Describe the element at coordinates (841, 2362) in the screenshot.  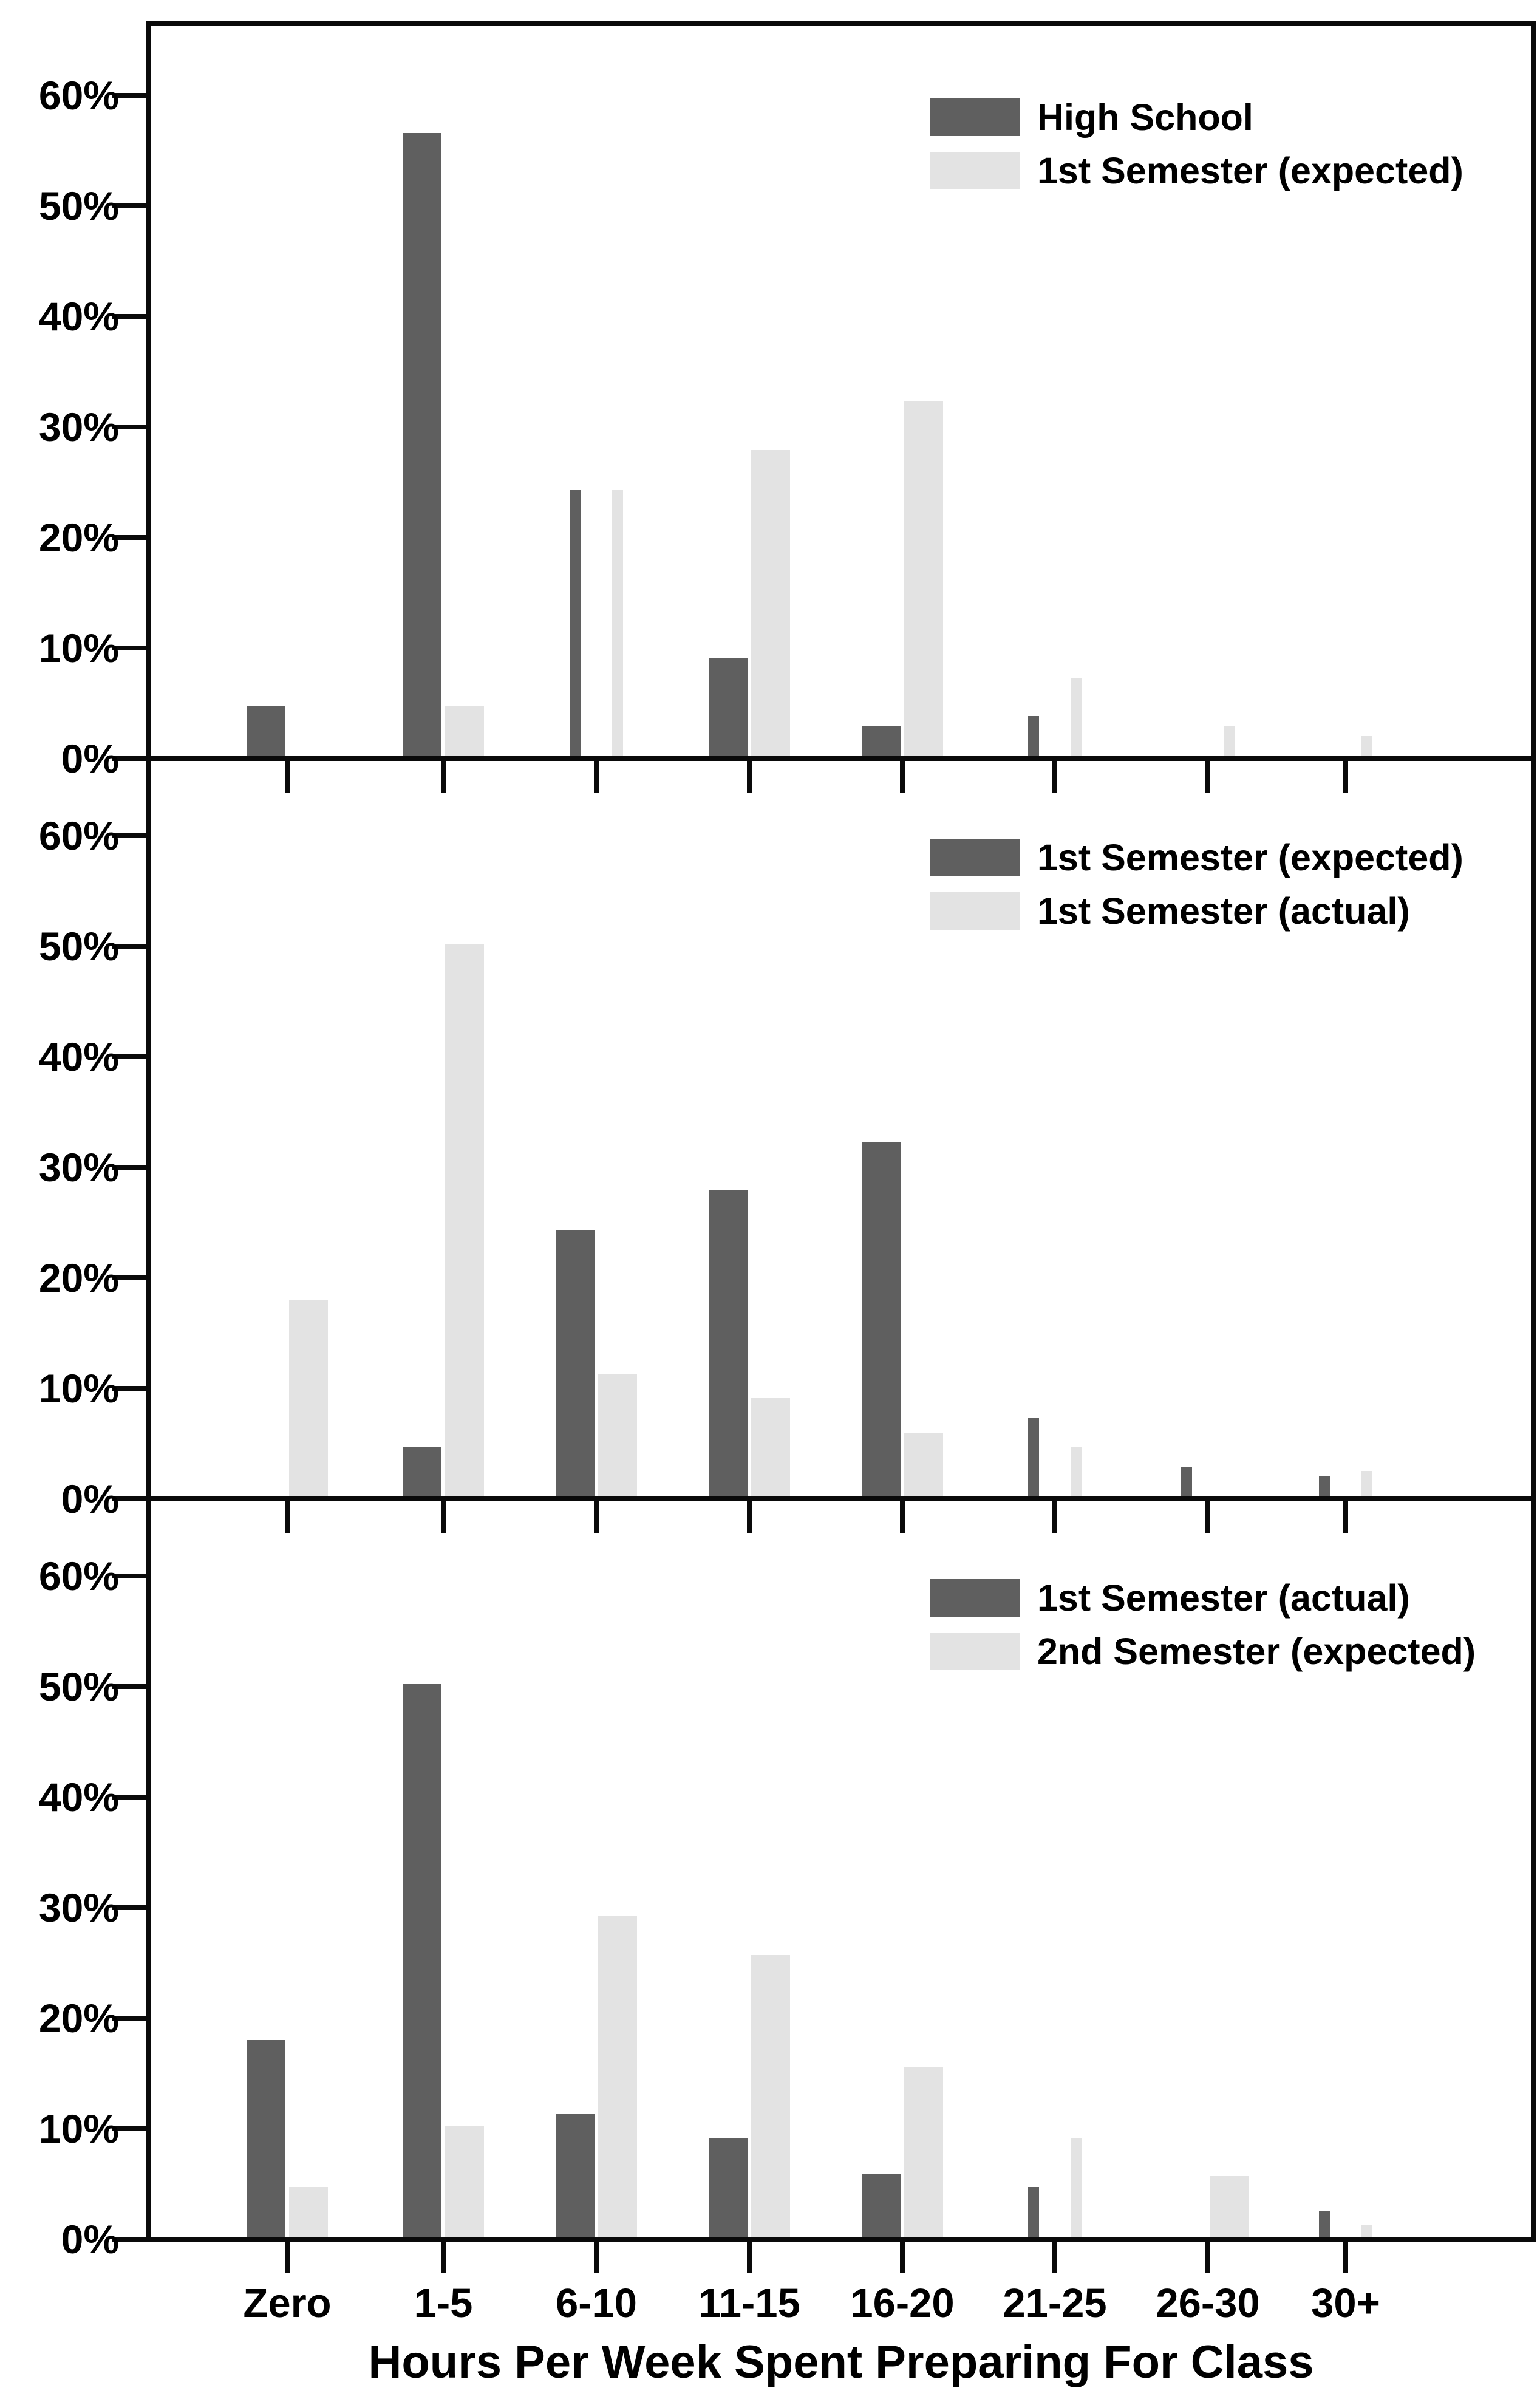
I see `x-axis-title: Hours Per Week Spent Preparing For Class` at that location.